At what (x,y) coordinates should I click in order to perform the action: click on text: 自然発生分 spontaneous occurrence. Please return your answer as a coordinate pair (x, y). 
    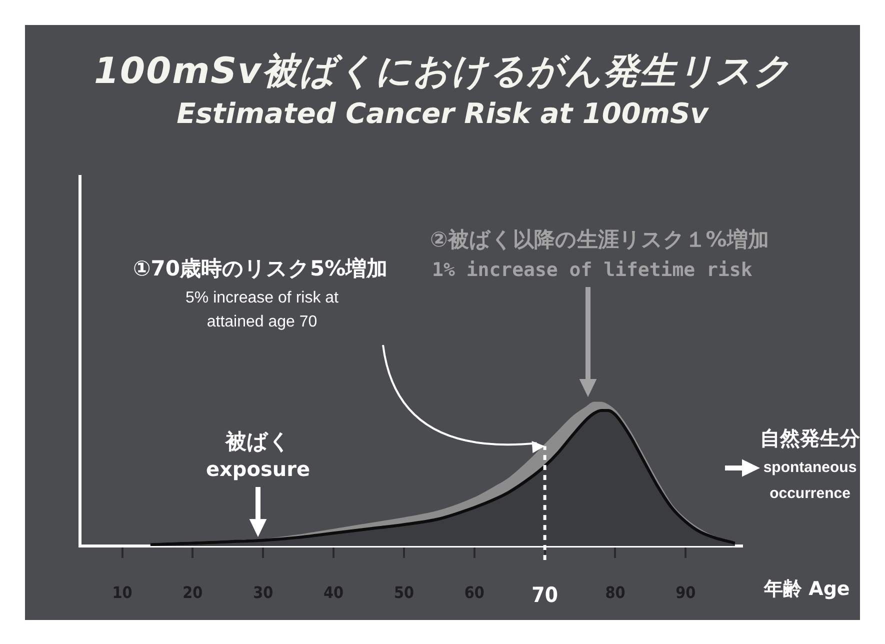
    Looking at the image, I should click on (810, 464).